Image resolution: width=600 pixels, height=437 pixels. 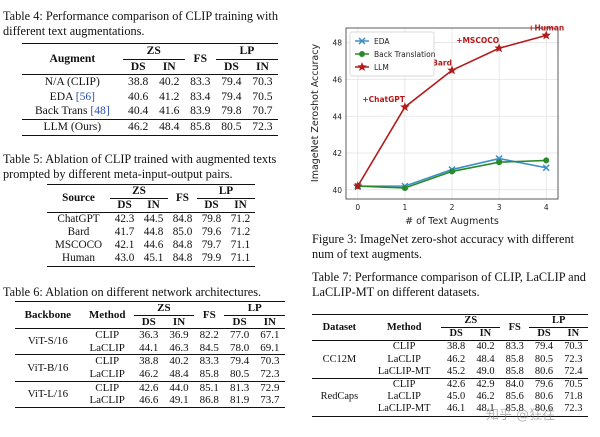 I want to click on table4-cell: 41.2, so click(x=169, y=96).